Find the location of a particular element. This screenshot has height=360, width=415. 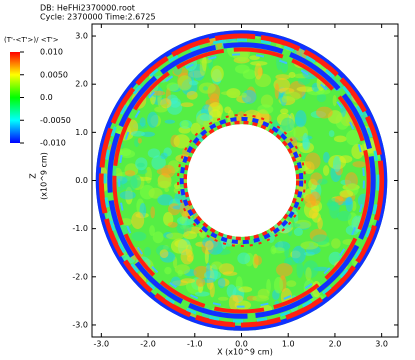

colorbar is located at coordinates (15, 97).